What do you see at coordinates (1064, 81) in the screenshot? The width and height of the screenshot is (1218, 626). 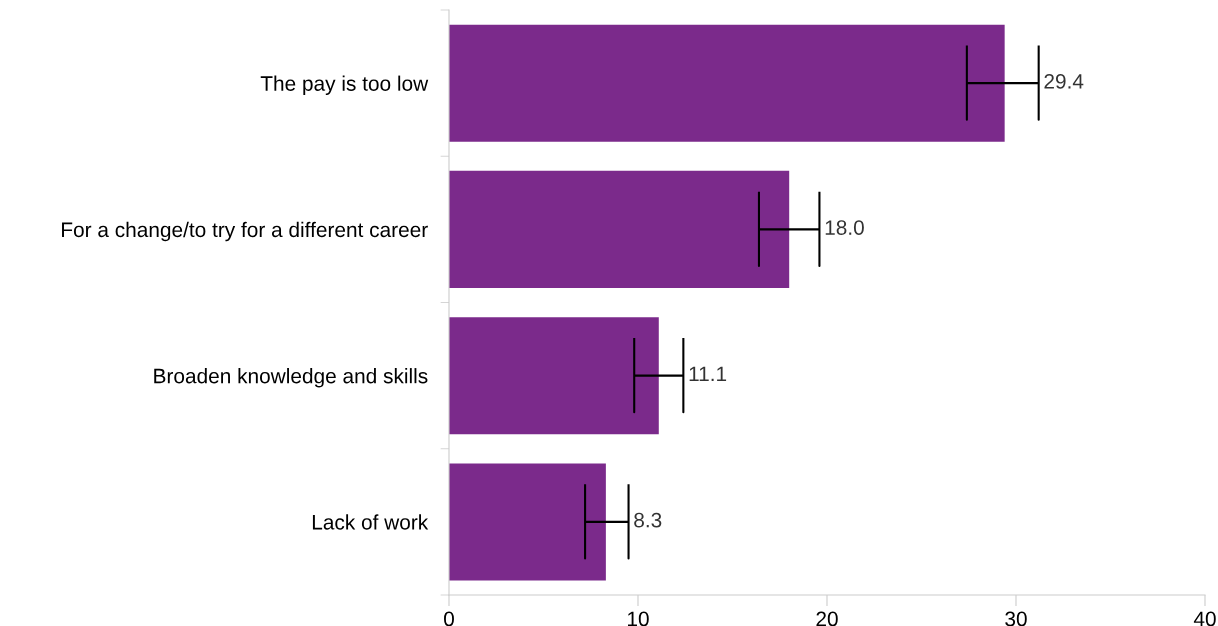 I see `data-label: 29.4` at bounding box center [1064, 81].